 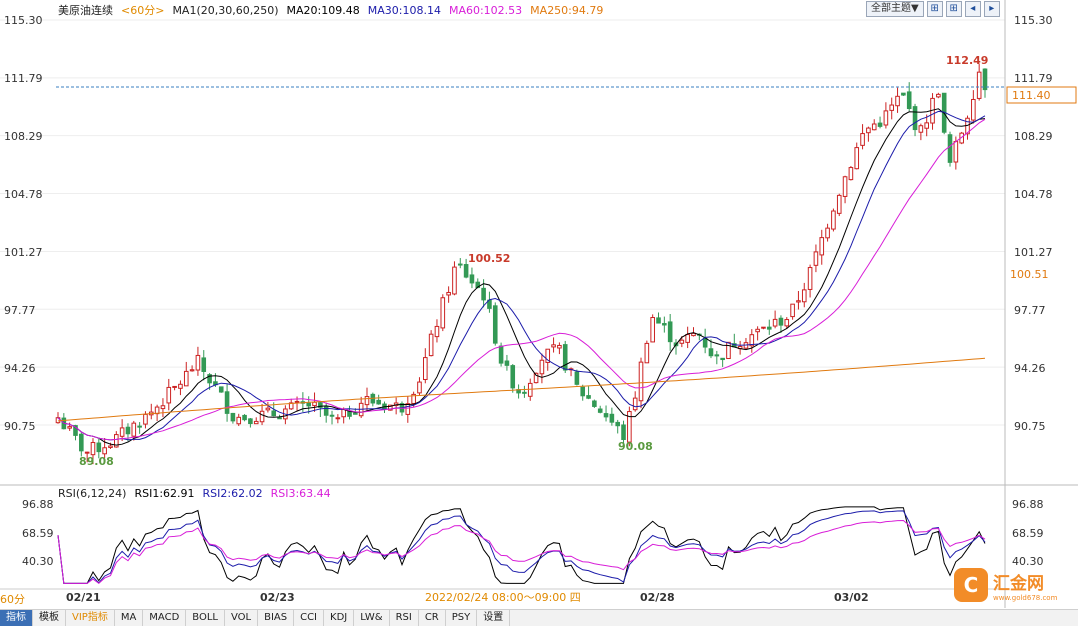 I want to click on scroll-right-icon: ▸, so click(x=991, y=9).